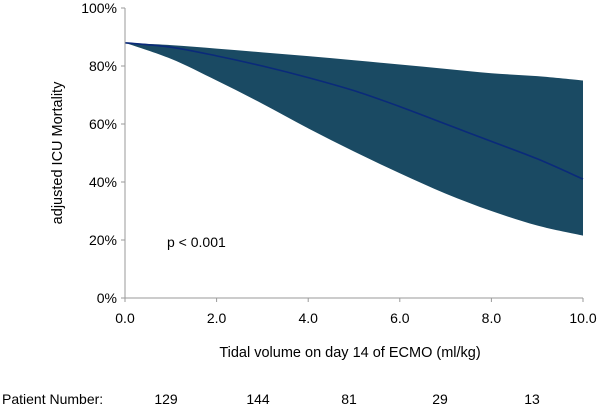 This screenshot has width=598, height=407. What do you see at coordinates (582, 318) in the screenshot?
I see `x-tick-label: 10.0` at bounding box center [582, 318].